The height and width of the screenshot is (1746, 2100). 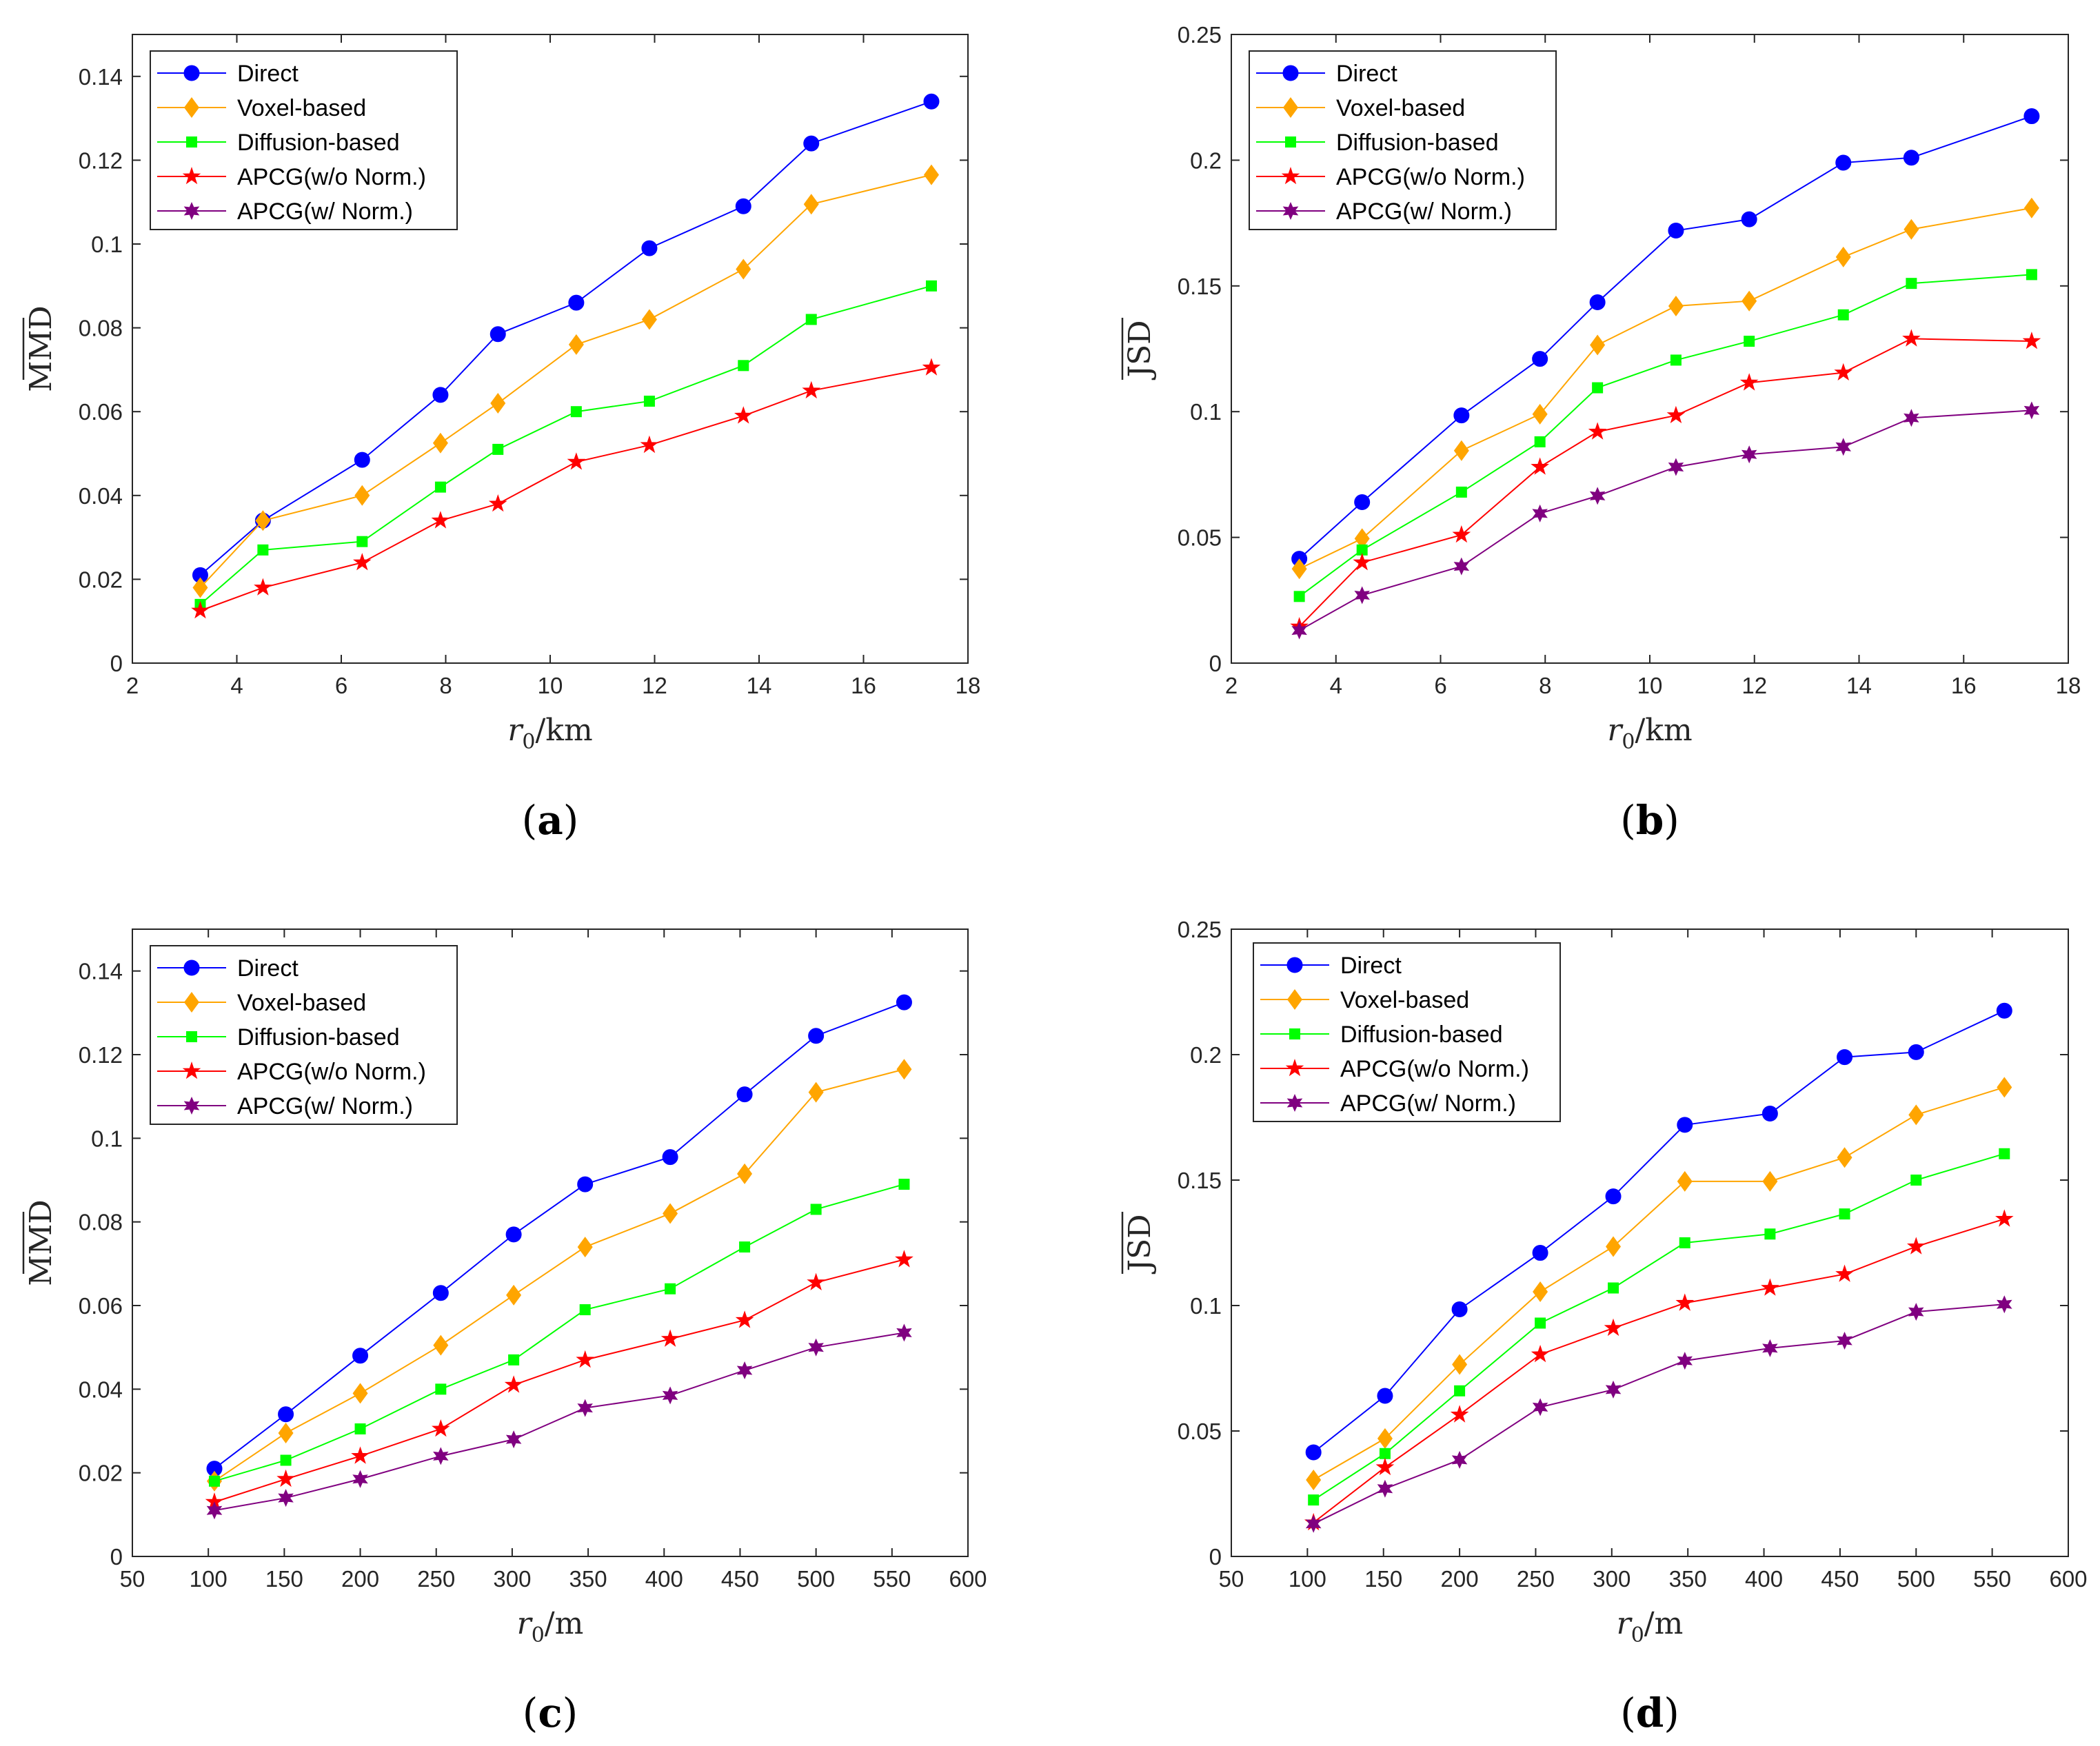 I want to click on y-axis-label: MMD, so click(x=41, y=348).